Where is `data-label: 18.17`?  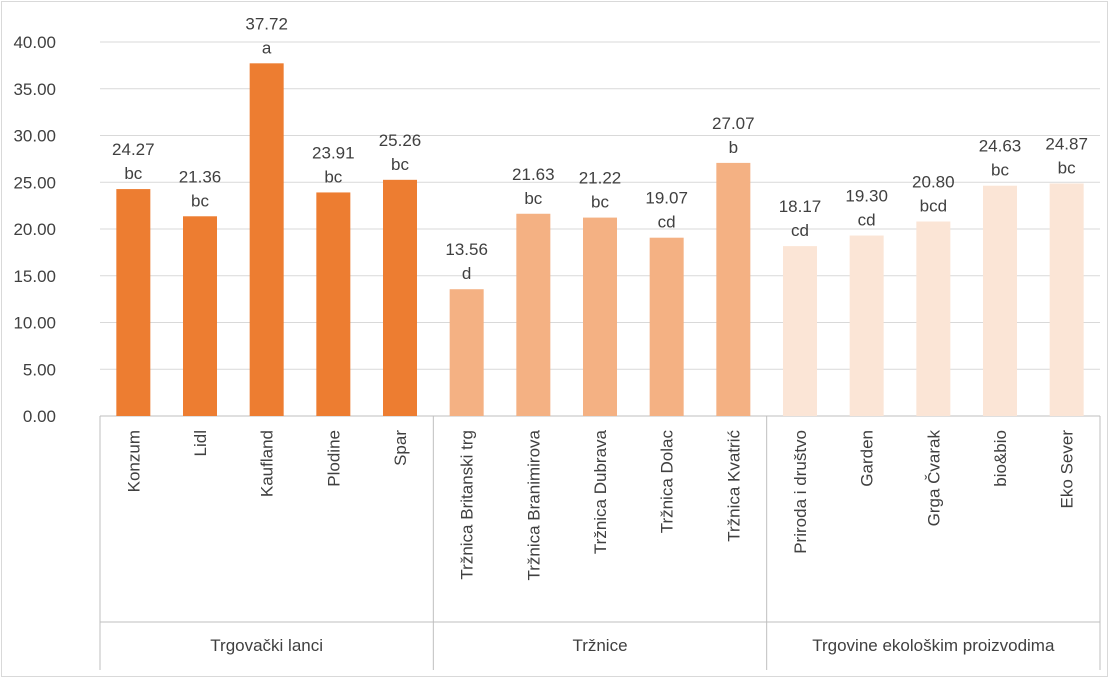 data-label: 18.17 is located at coordinates (800, 206).